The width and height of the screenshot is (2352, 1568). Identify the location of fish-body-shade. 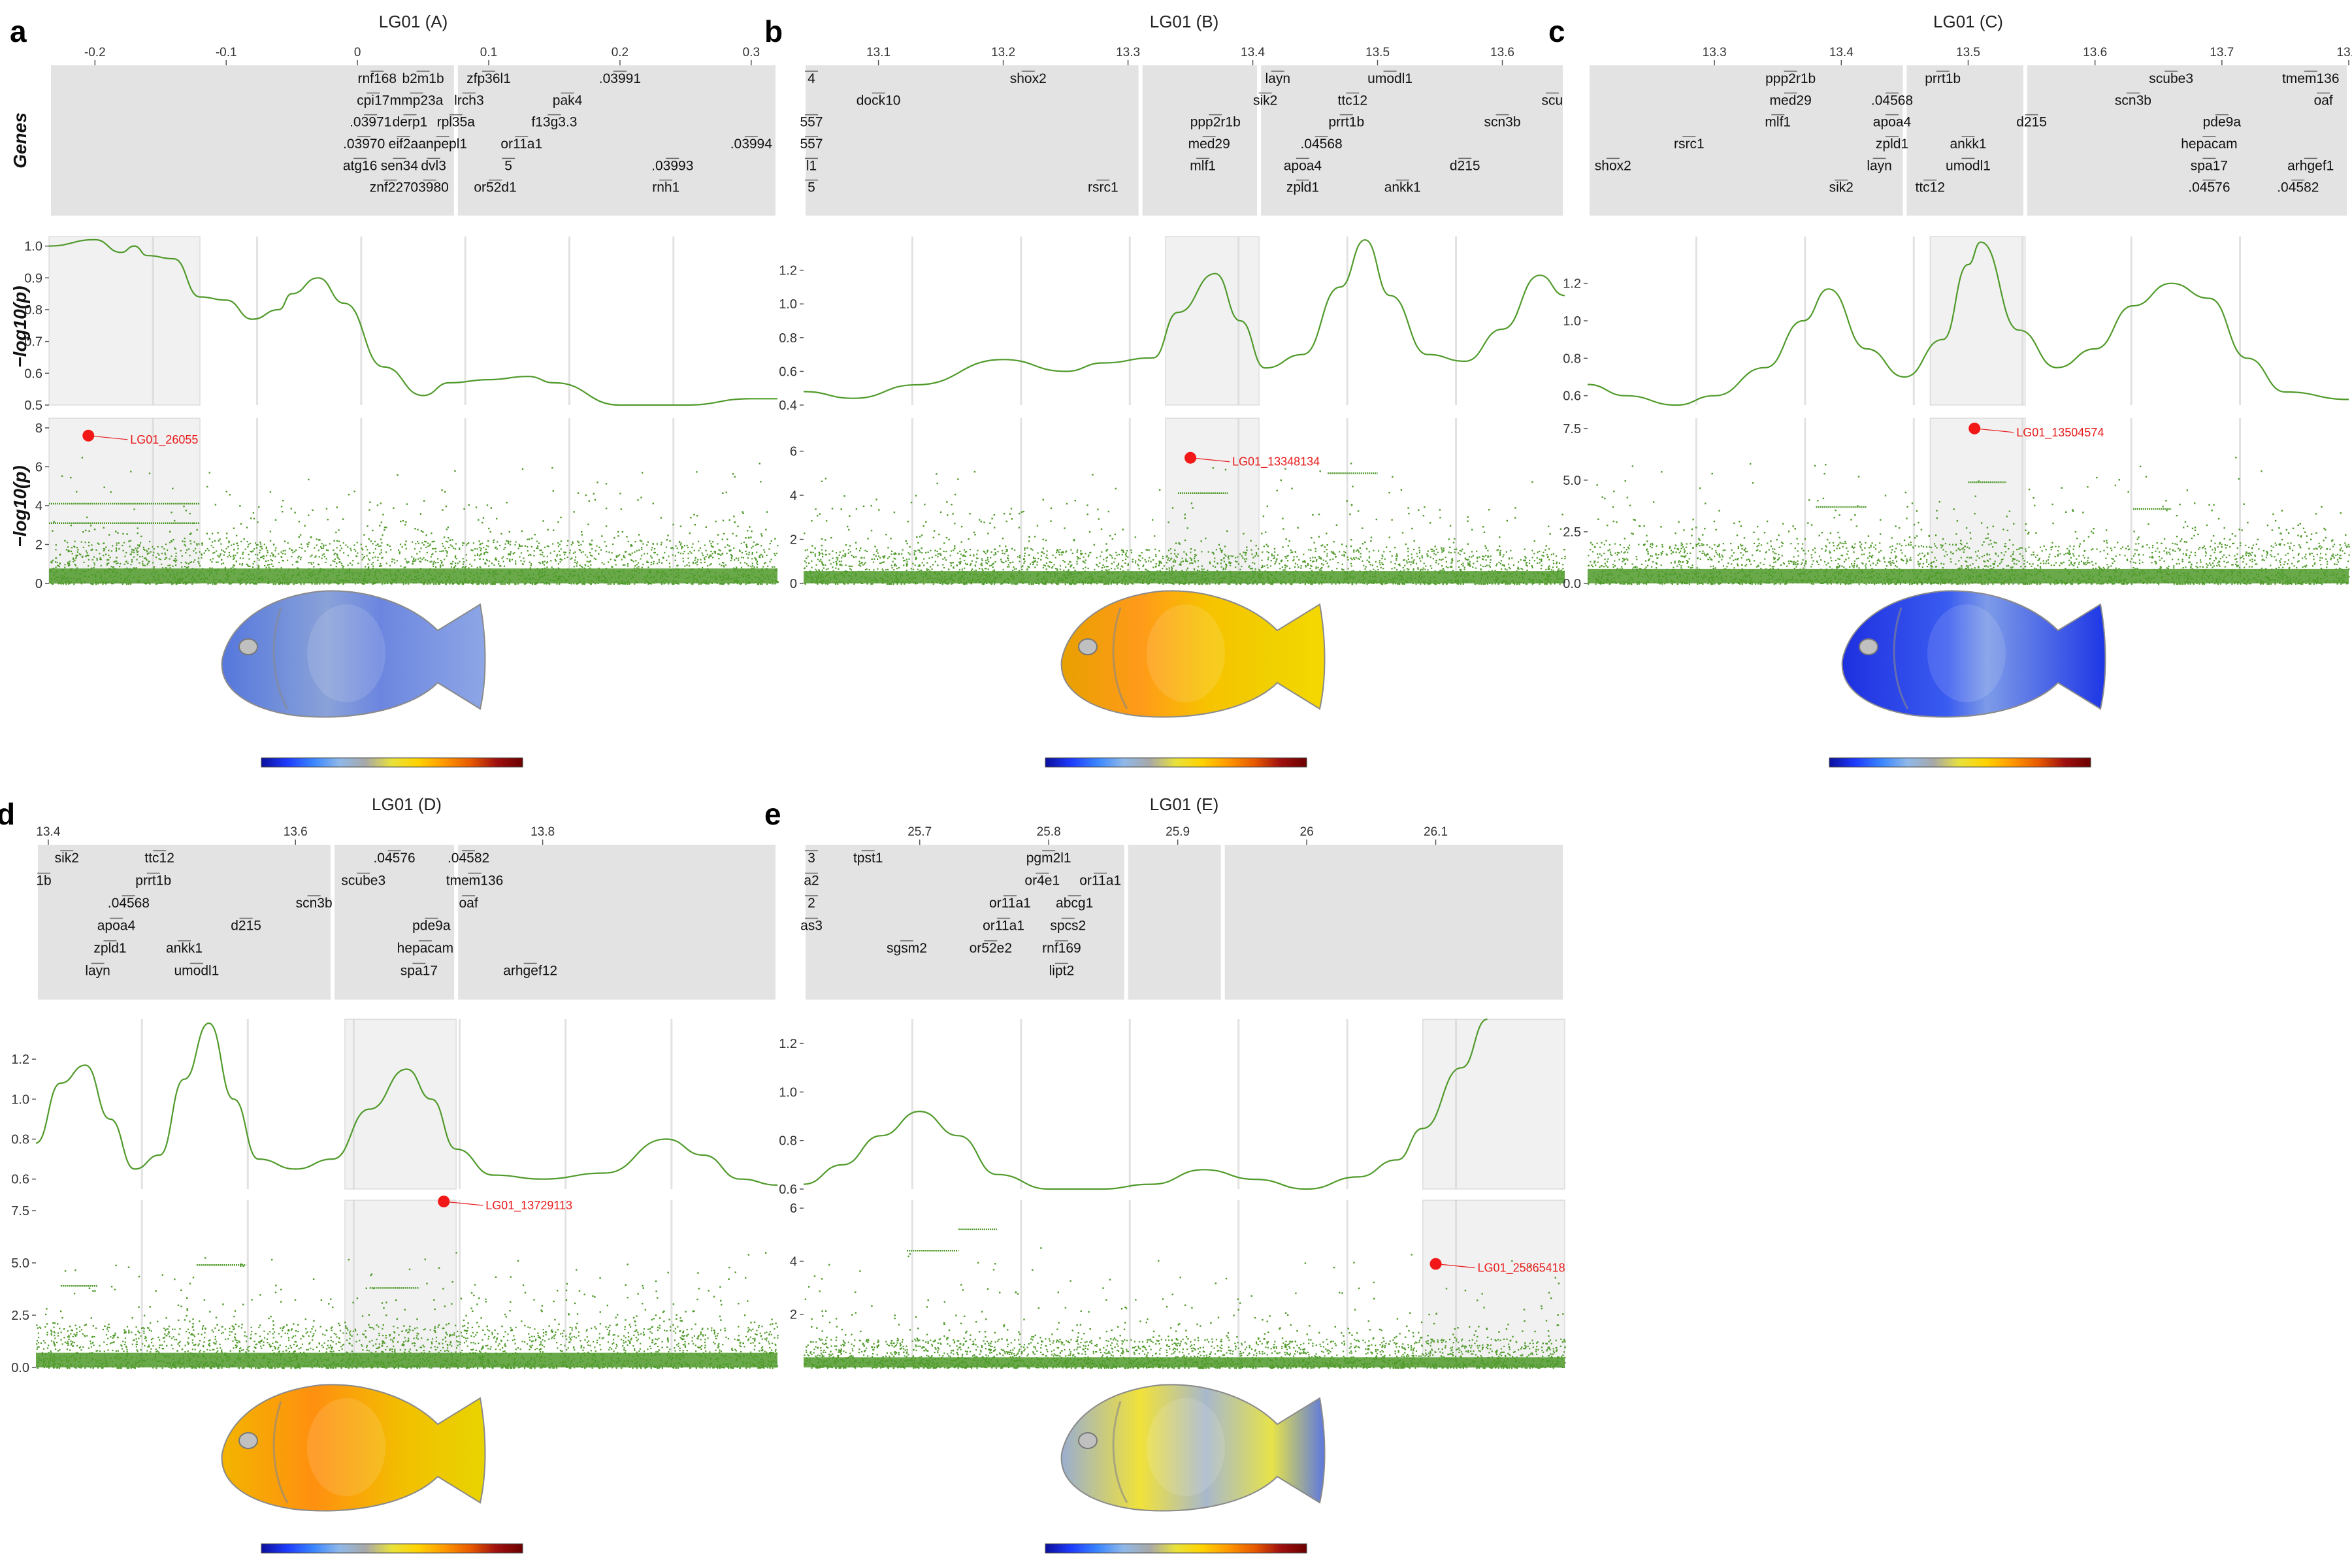
(346, 653).